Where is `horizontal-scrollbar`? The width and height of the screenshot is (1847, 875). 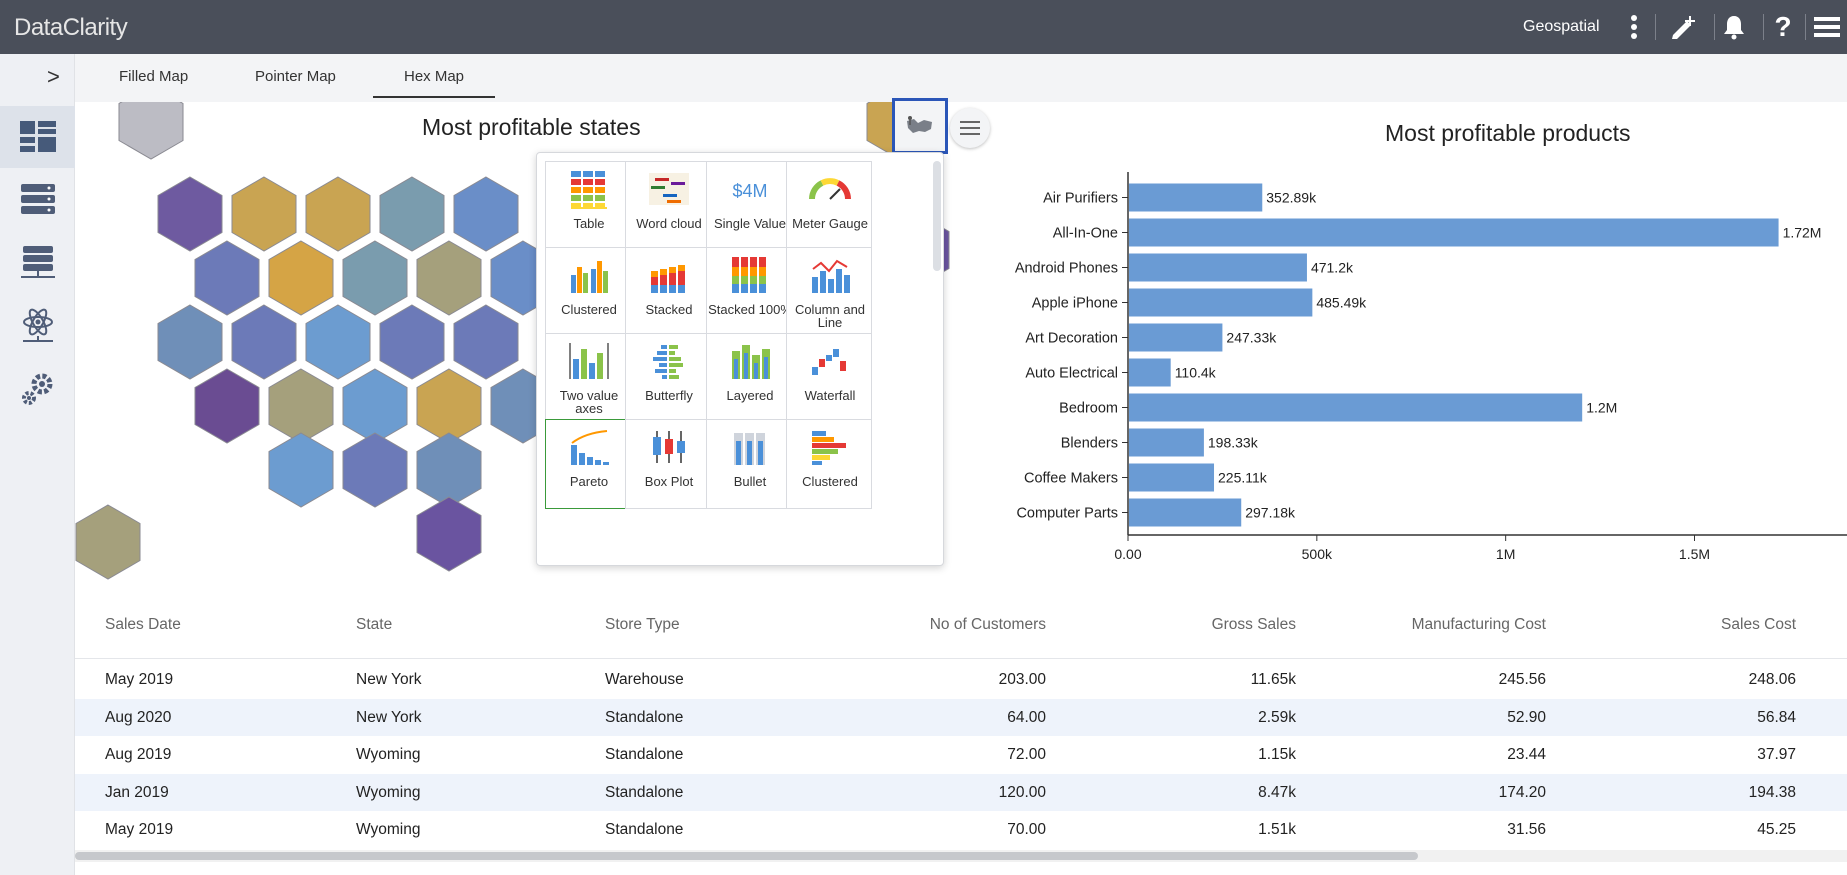
horizontal-scrollbar is located at coordinates (961, 856).